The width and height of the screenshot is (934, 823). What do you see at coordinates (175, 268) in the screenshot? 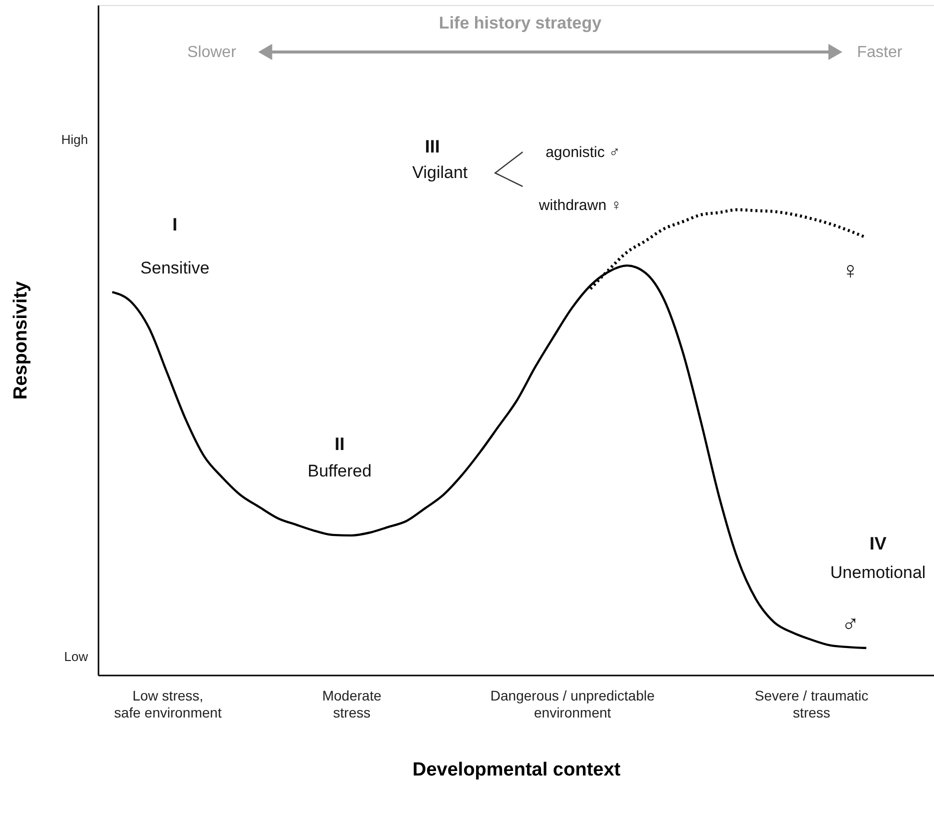
I see `annotation: Sensitive` at bounding box center [175, 268].